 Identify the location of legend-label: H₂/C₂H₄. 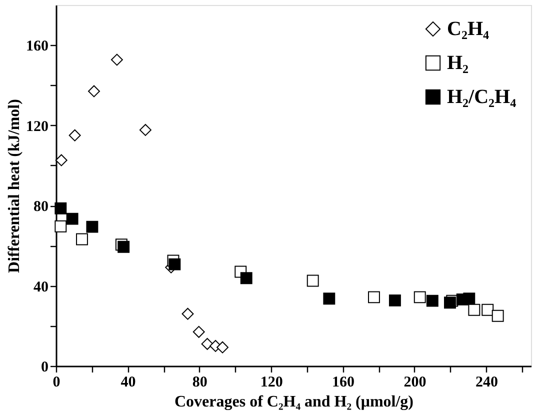
(481, 97).